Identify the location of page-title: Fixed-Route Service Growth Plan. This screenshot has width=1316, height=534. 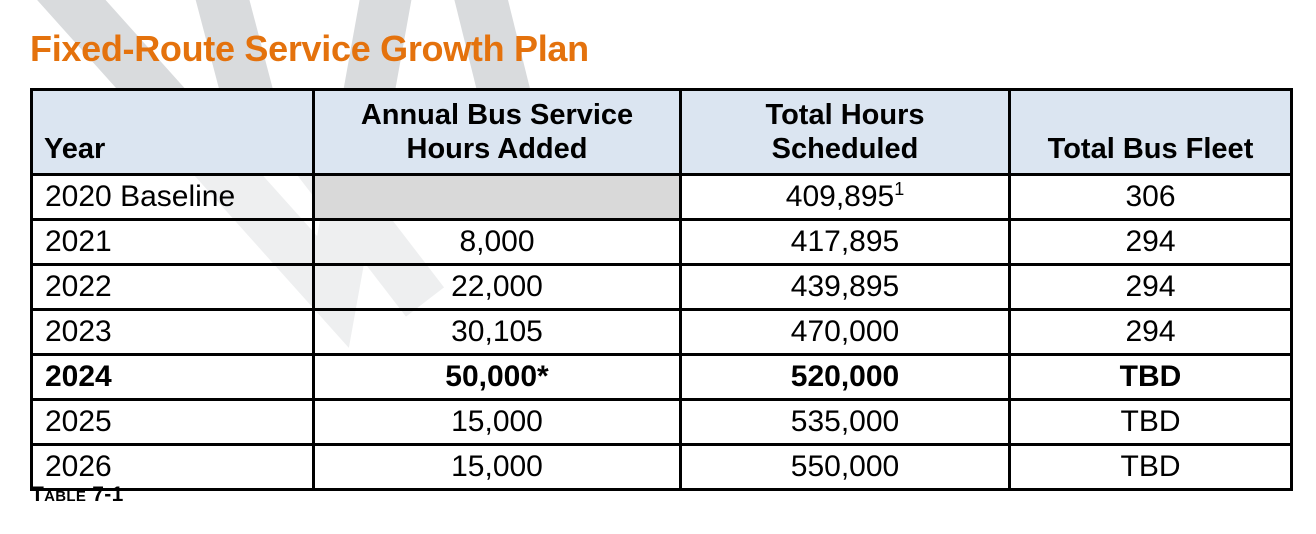
(309, 48).